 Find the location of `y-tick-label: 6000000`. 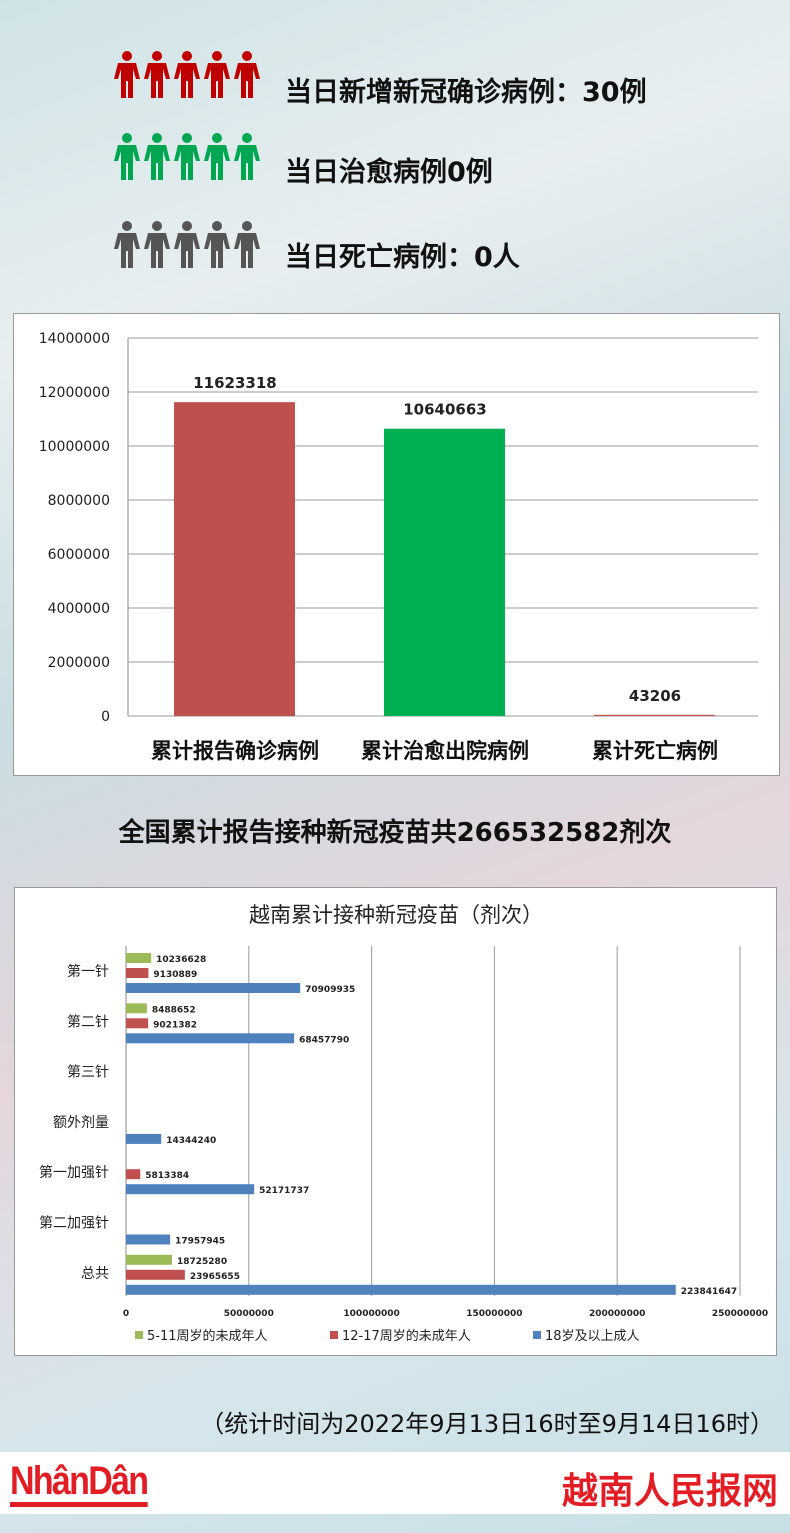

y-tick-label: 6000000 is located at coordinates (79, 555).